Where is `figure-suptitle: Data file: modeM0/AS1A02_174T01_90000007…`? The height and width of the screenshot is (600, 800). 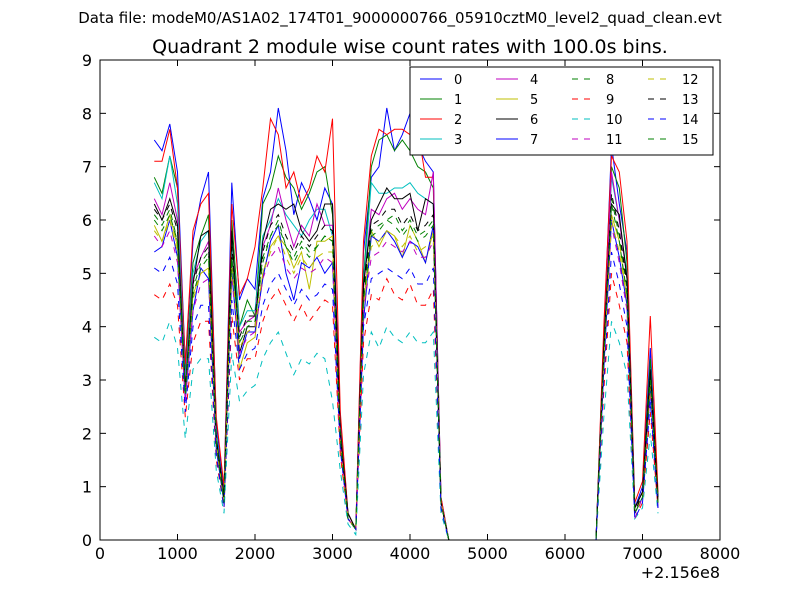 figure-suptitle: Data file: modeM0/AS1A02_174T01_90000007… is located at coordinates (400, 18).